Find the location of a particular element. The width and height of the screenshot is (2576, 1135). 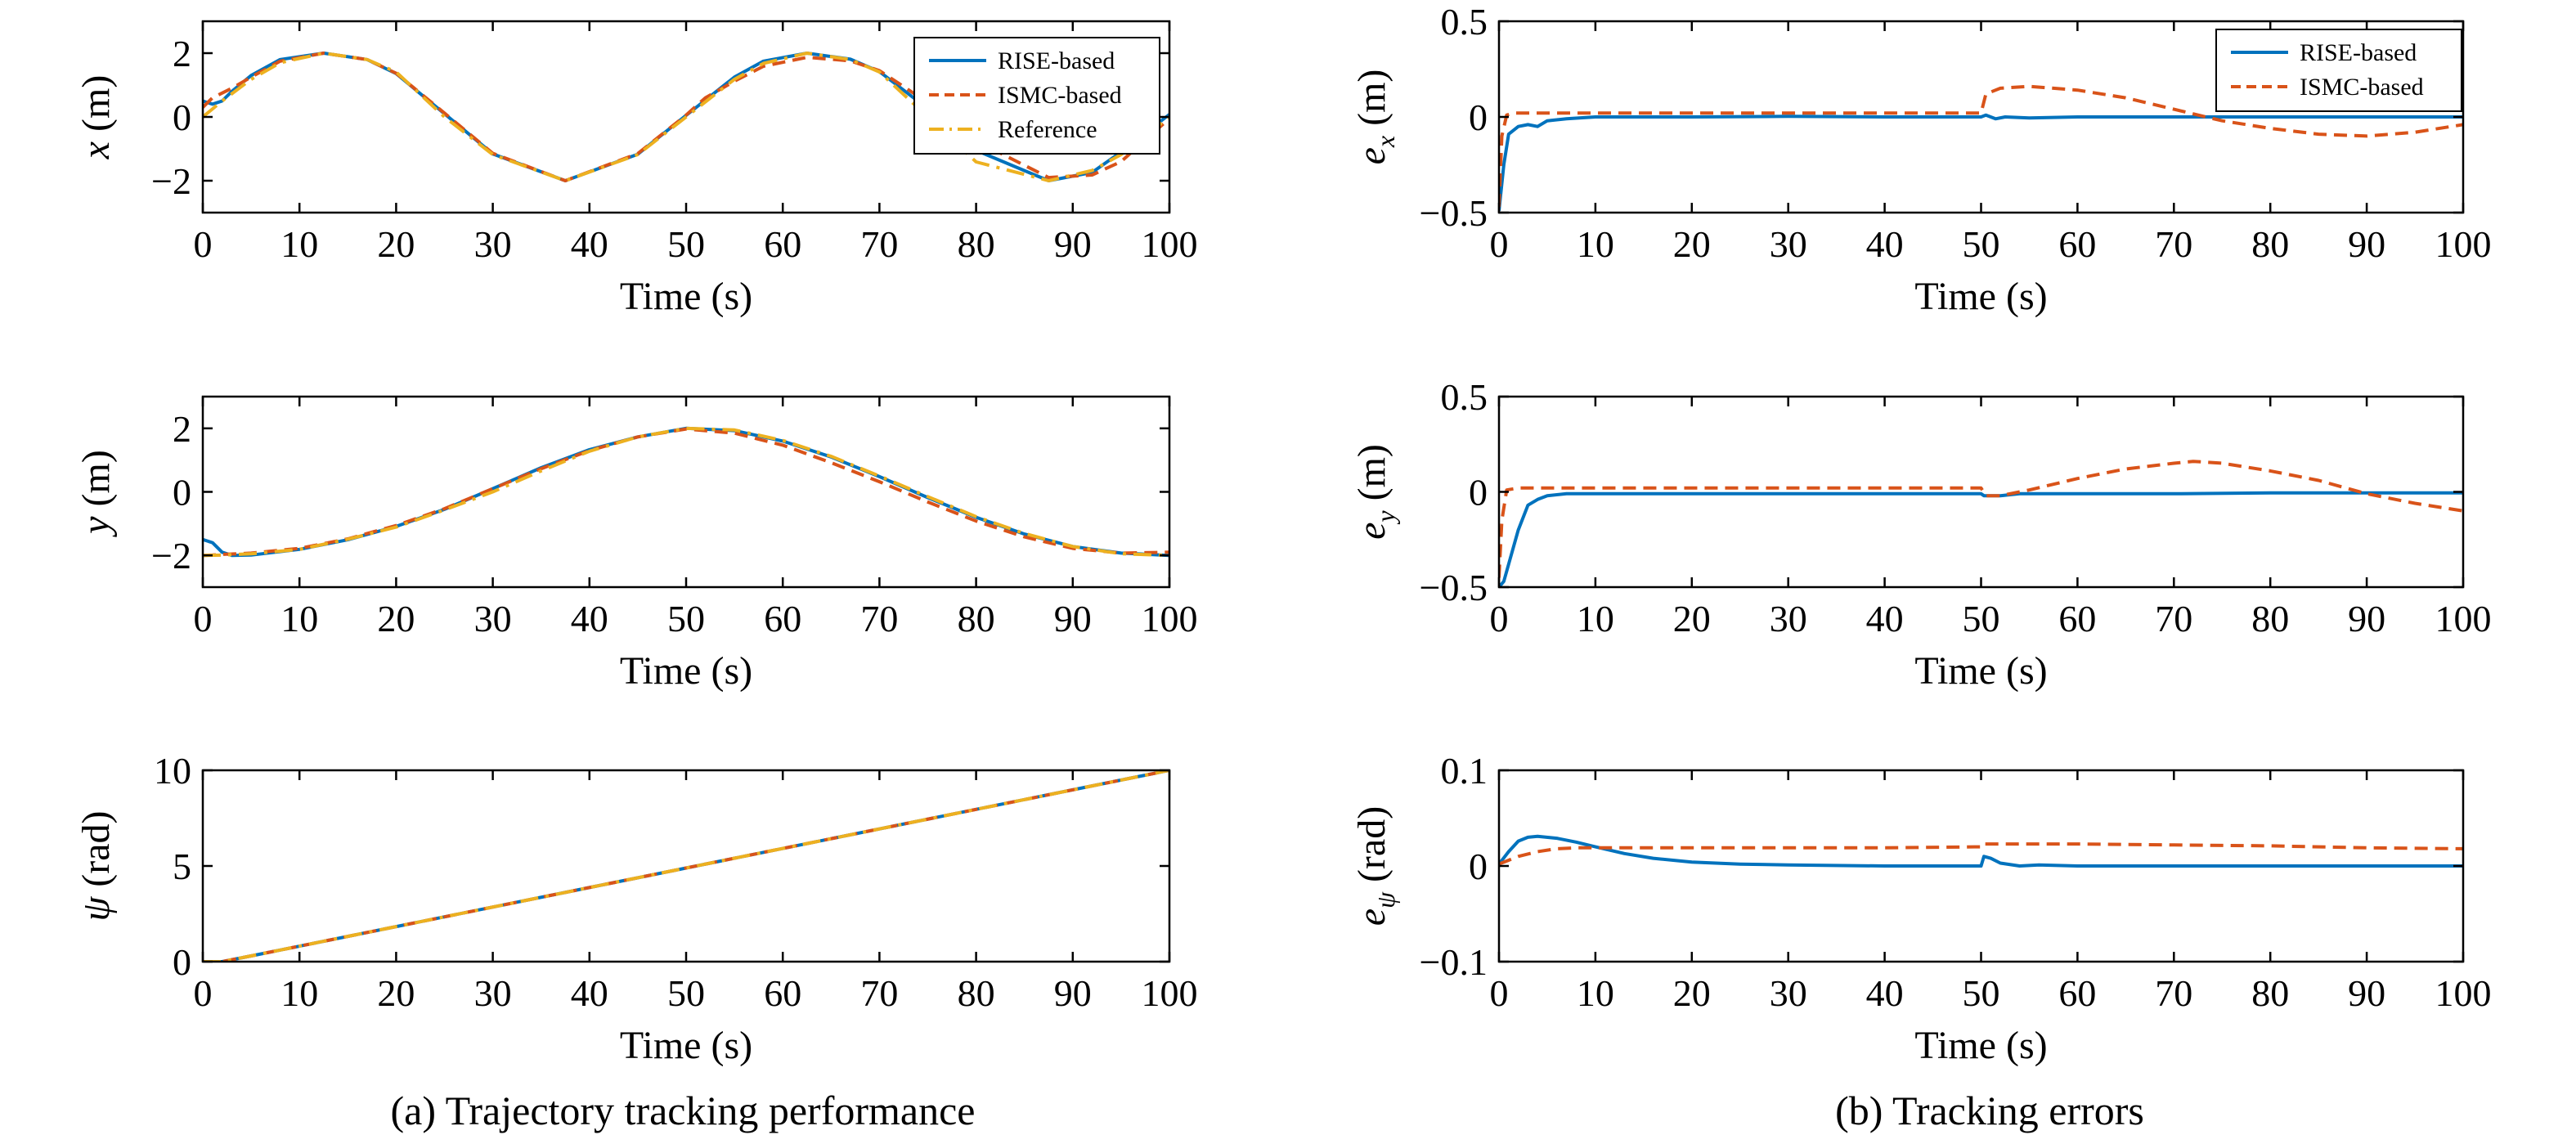

y-axis-label: ex (m) is located at coordinates (1375, 117).